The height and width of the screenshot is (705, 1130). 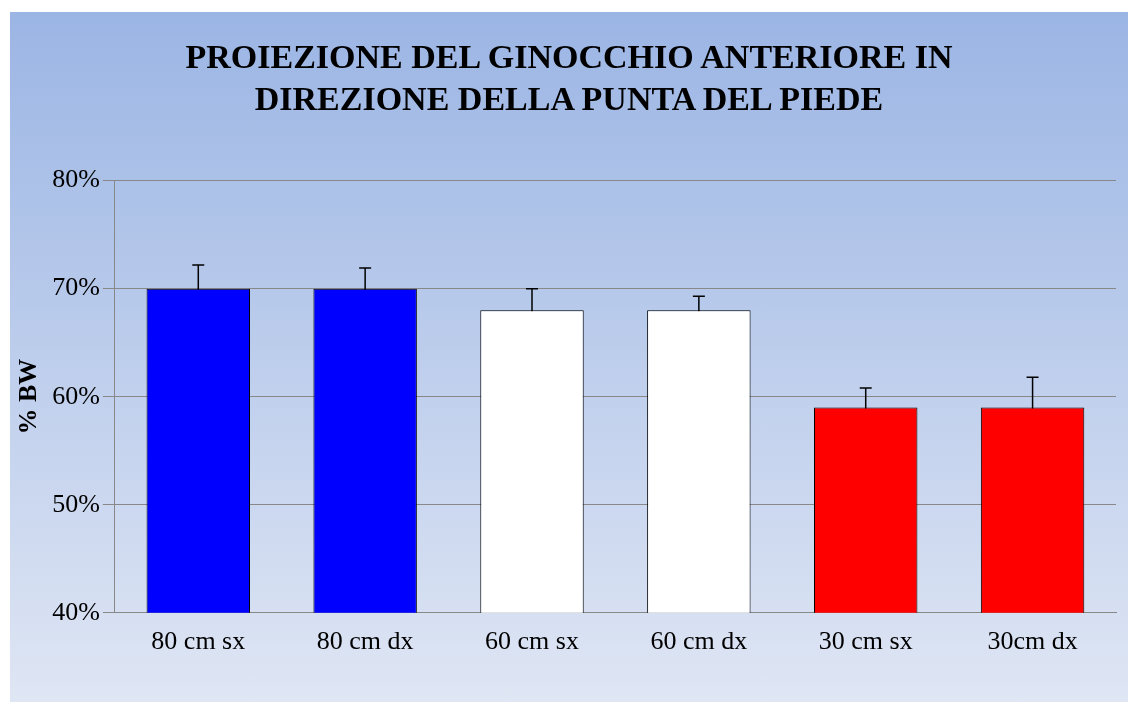 What do you see at coordinates (532, 641) in the screenshot?
I see `x-tick-label: 60 cm sx` at bounding box center [532, 641].